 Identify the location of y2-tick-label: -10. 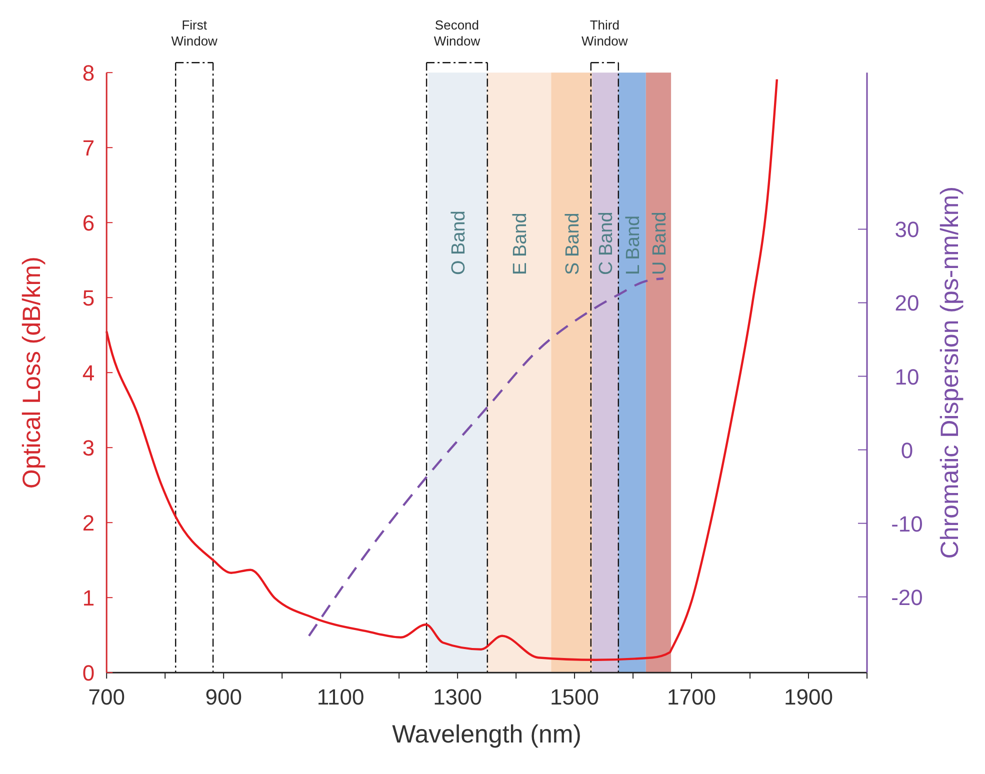
(907, 523).